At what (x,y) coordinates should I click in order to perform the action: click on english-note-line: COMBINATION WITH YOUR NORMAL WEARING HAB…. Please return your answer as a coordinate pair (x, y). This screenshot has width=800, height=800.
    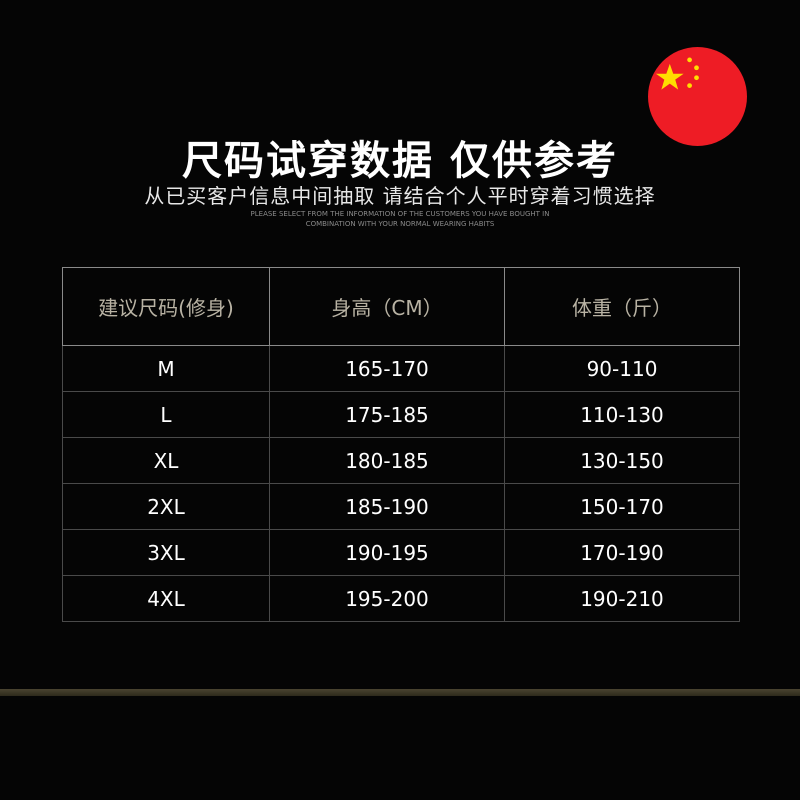
    Looking at the image, I should click on (400, 224).